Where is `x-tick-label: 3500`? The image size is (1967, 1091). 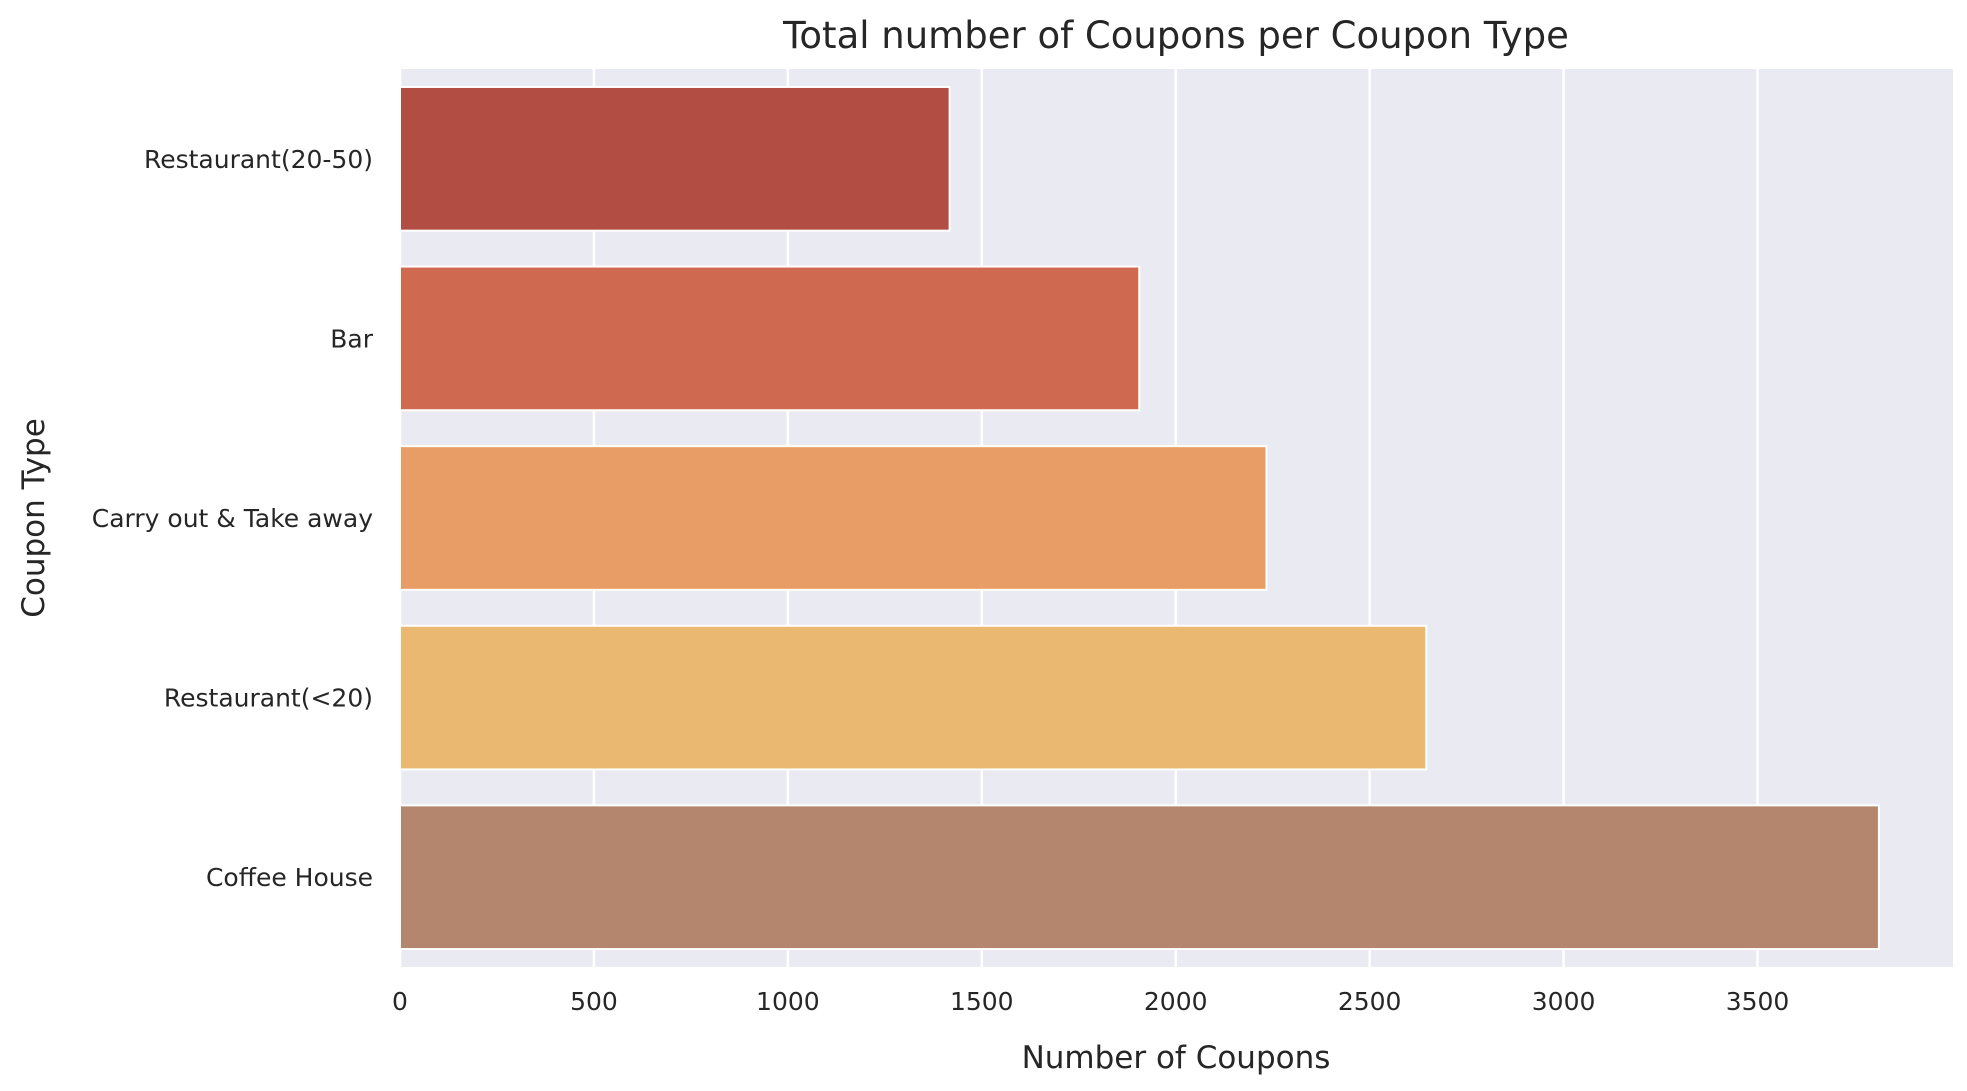 x-tick-label: 3500 is located at coordinates (1758, 1001).